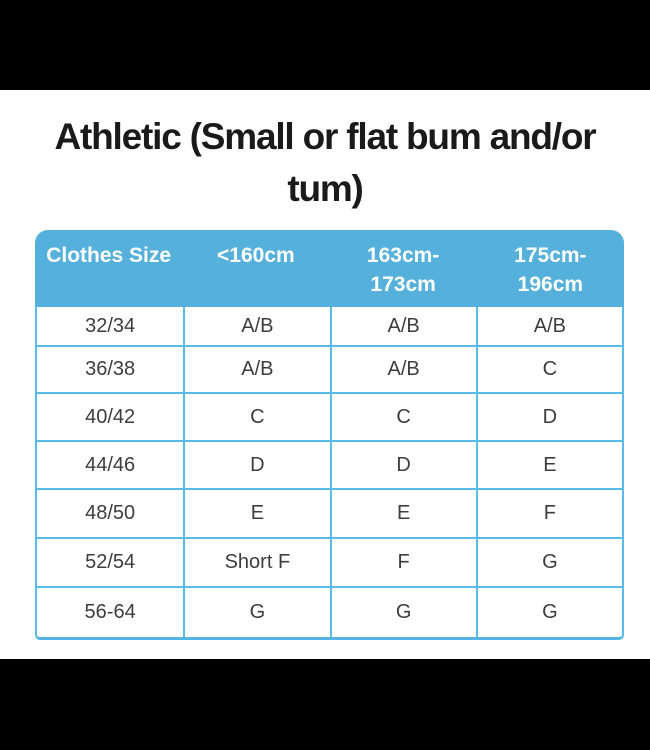 The width and height of the screenshot is (650, 750). I want to click on size-cell: 52/54, so click(110, 562).